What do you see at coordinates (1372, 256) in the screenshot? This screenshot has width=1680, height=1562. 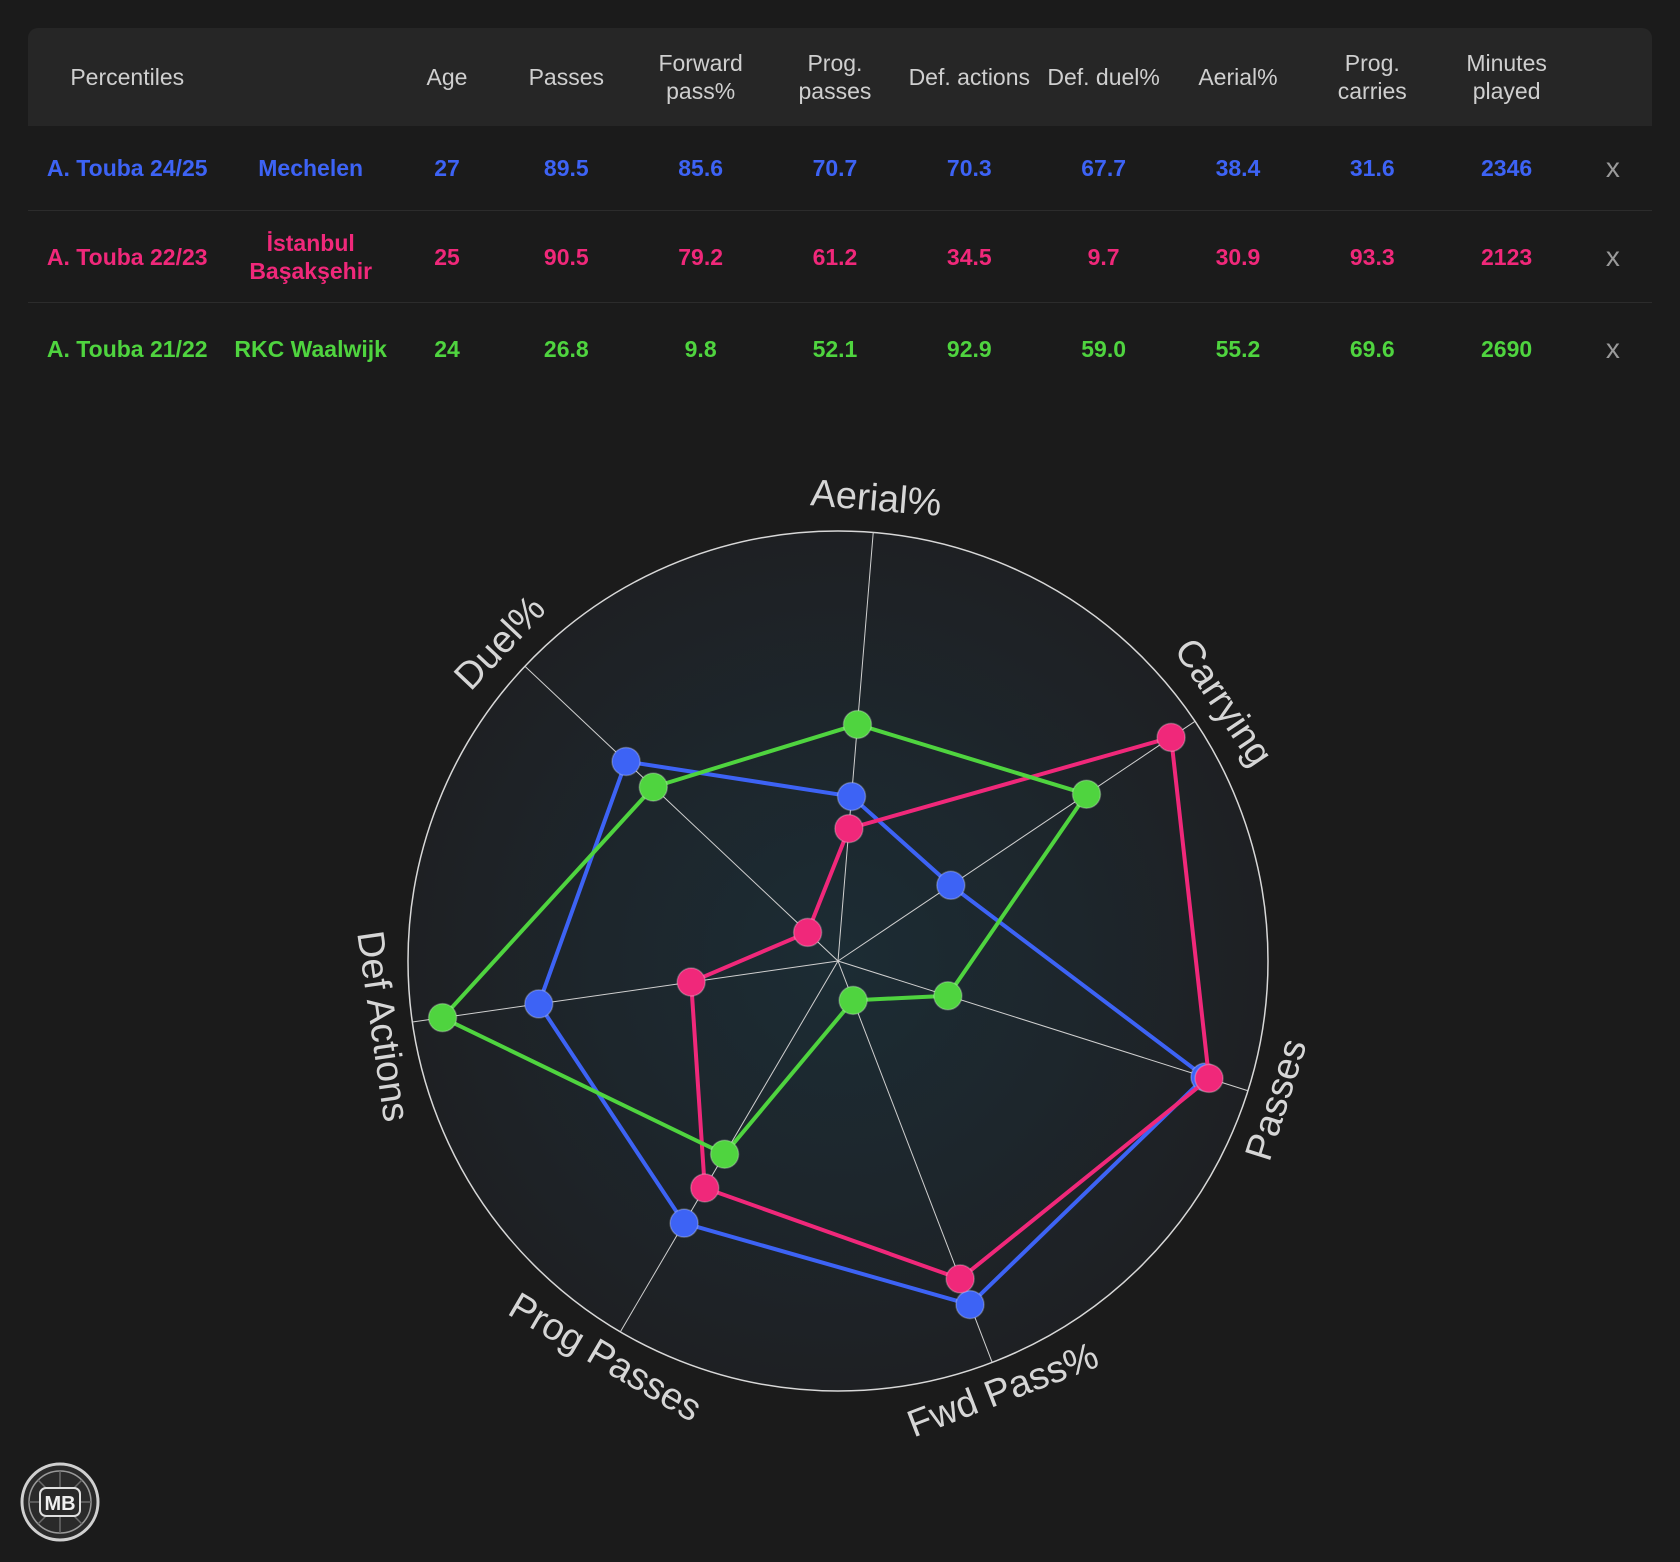 I see `prog-carries-cell: 93.3` at bounding box center [1372, 256].